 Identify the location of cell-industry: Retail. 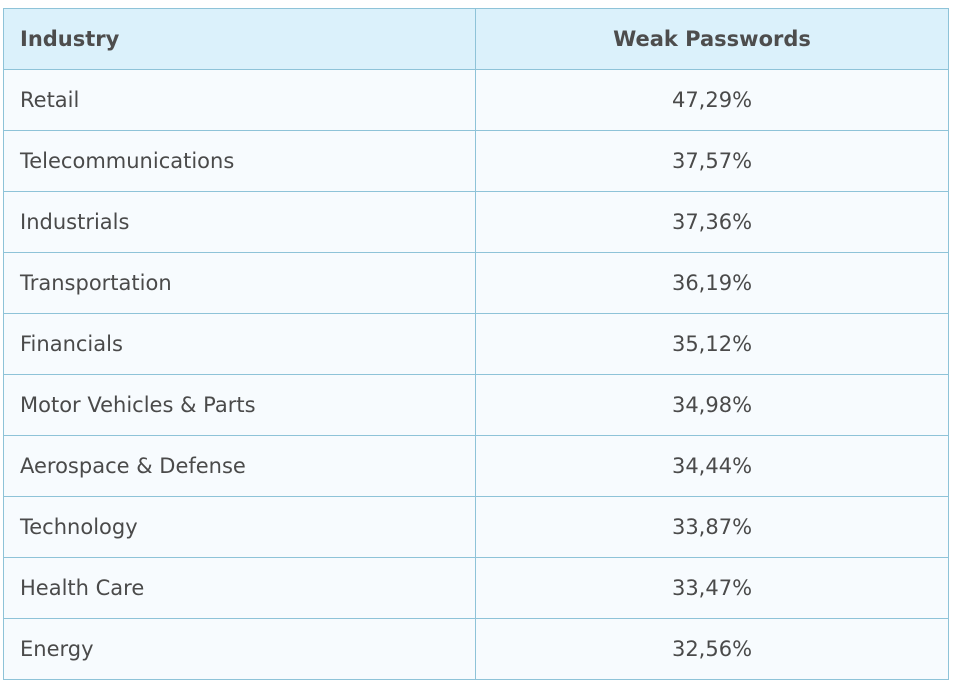
(239, 100).